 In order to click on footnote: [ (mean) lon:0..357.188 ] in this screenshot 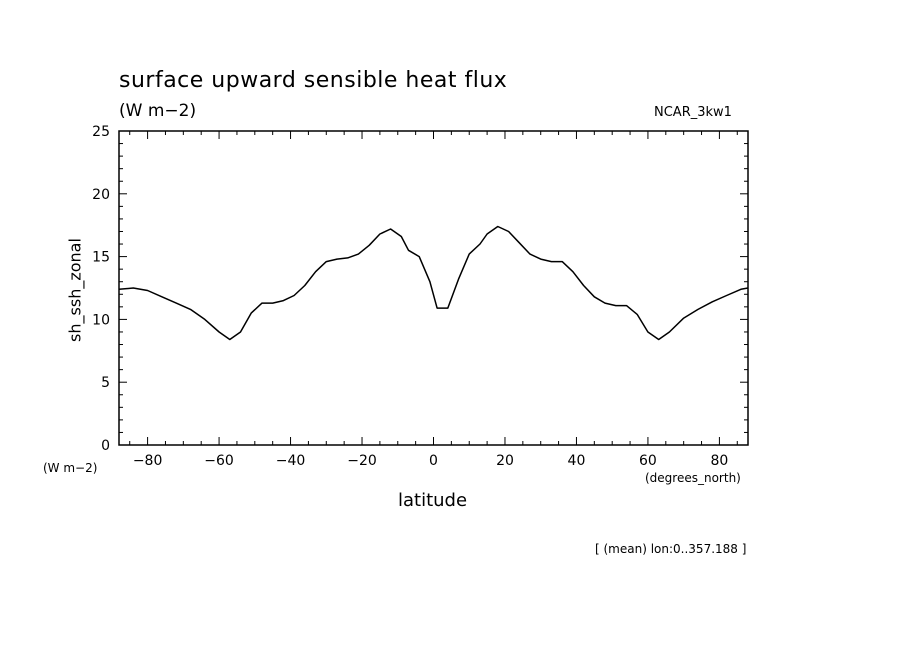, I will do `click(671, 549)`.